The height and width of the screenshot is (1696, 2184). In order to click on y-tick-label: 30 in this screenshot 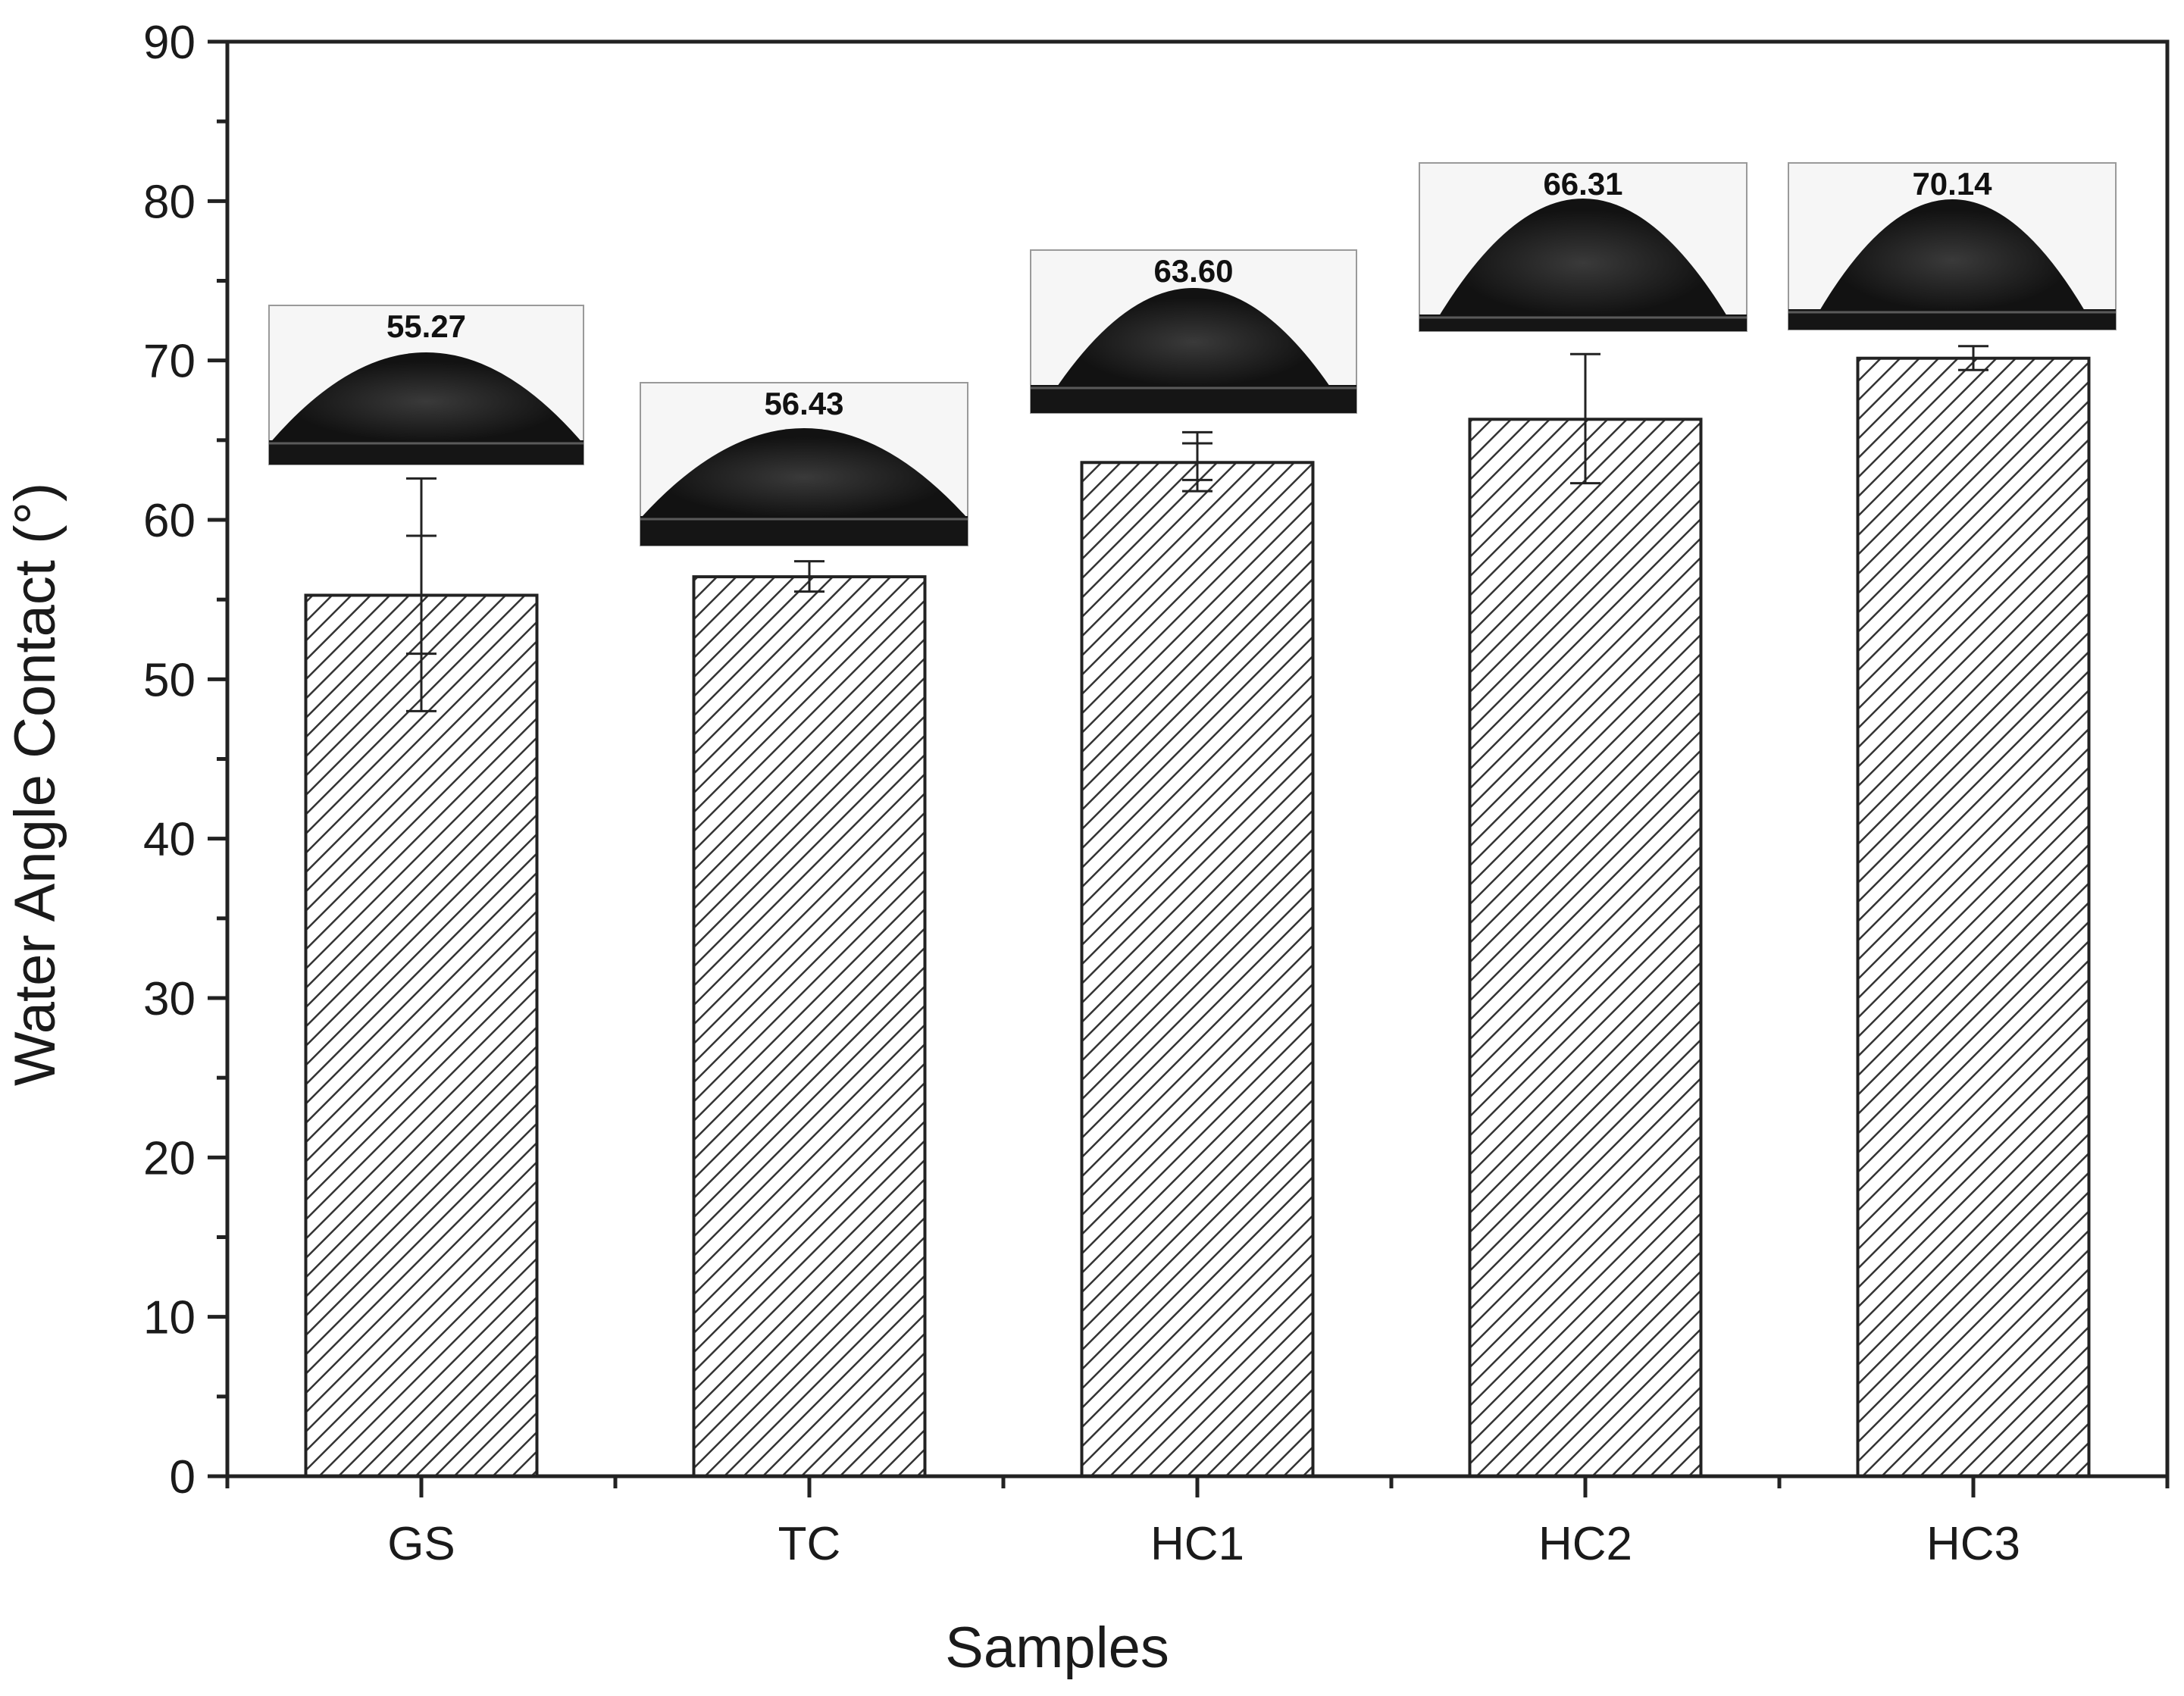, I will do `click(169, 999)`.